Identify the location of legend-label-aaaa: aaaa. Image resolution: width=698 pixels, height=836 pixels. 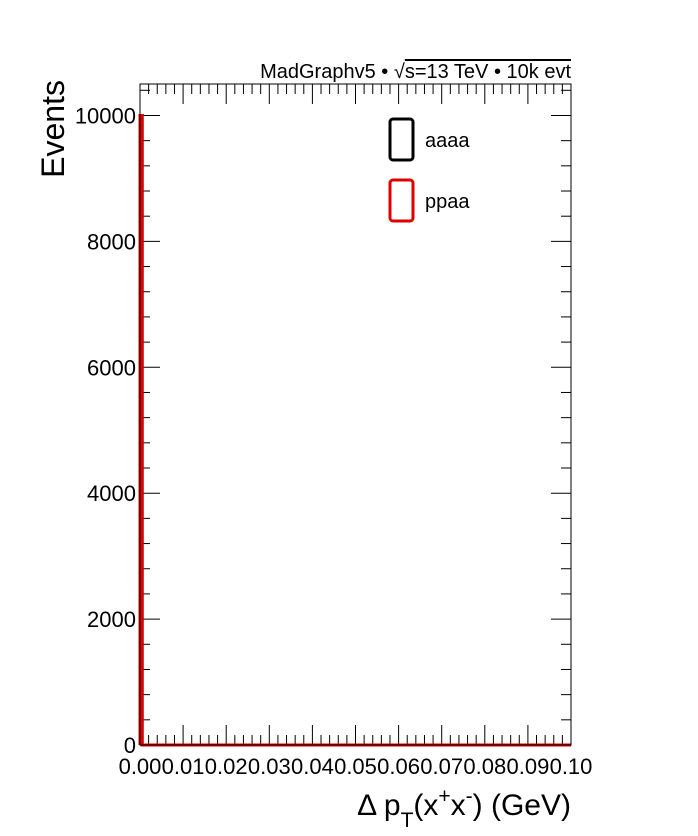
(447, 141).